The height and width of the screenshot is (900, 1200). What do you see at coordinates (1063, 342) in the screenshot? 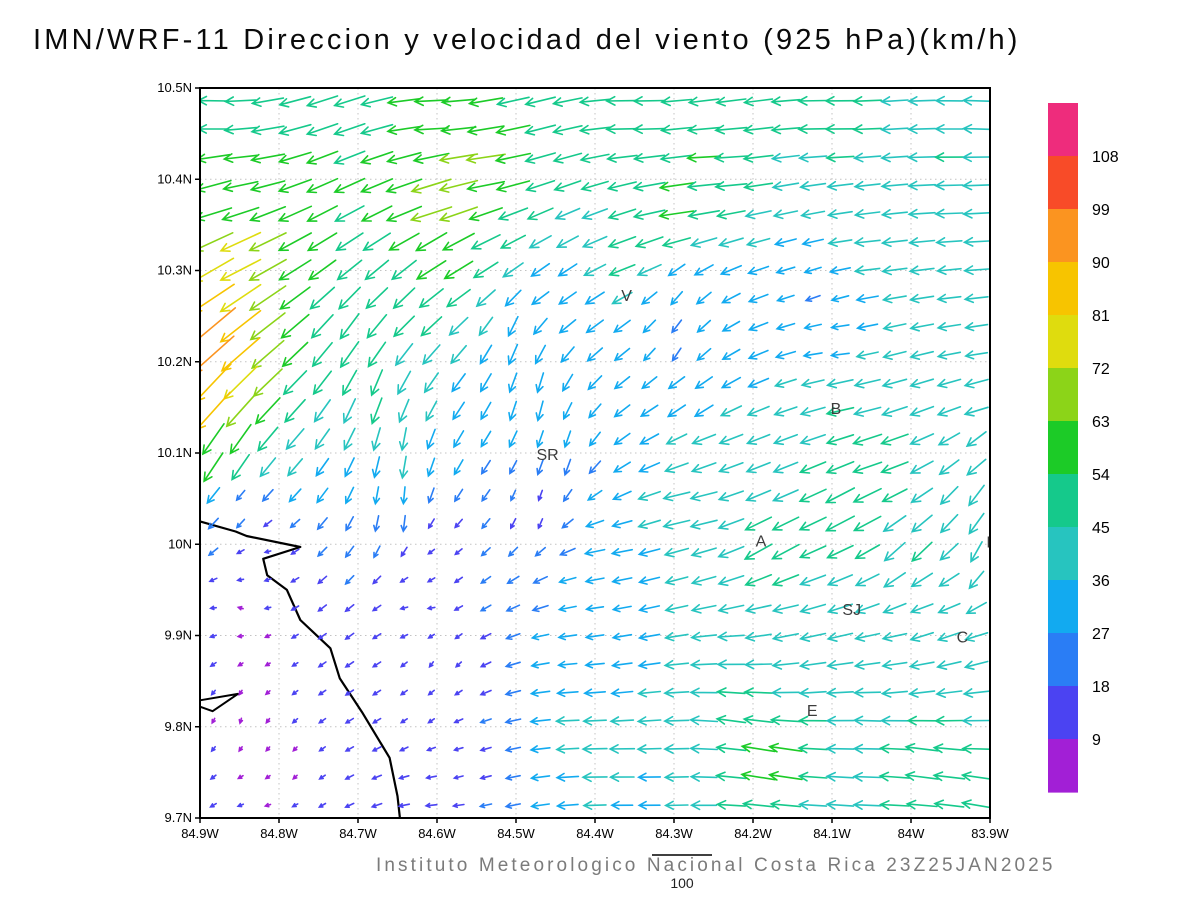
I see `colorbar-segment` at bounding box center [1063, 342].